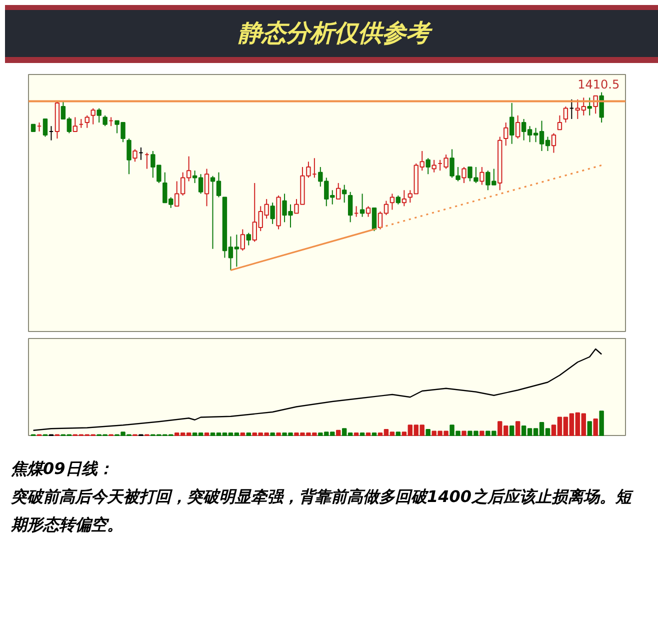 Image resolution: width=658 pixels, height=623 pixels. What do you see at coordinates (334, 33) in the screenshot?
I see `chart-title: 静态分析仅供参考` at bounding box center [334, 33].